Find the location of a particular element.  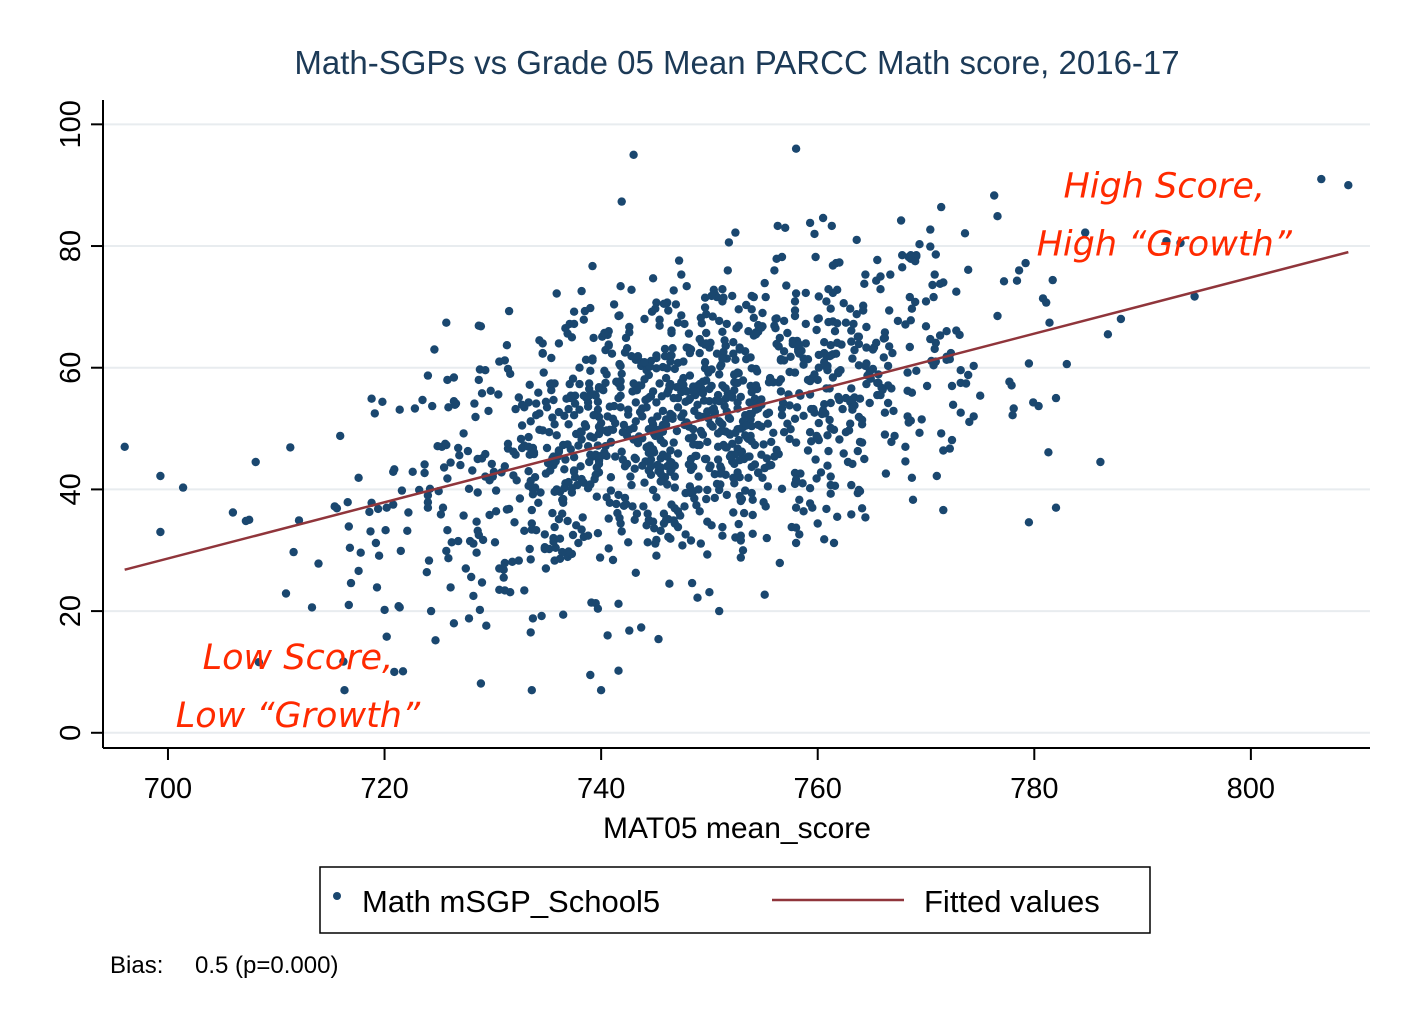

annotation-line: Low Score, is located at coordinates (298, 658).